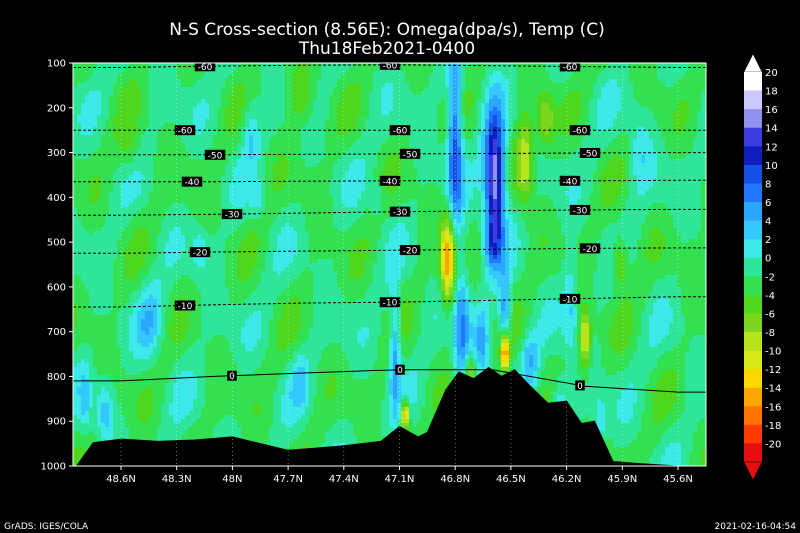 The height and width of the screenshot is (533, 800). What do you see at coordinates (56, 377) in the screenshot?
I see `y-tick-label: 800` at bounding box center [56, 377].